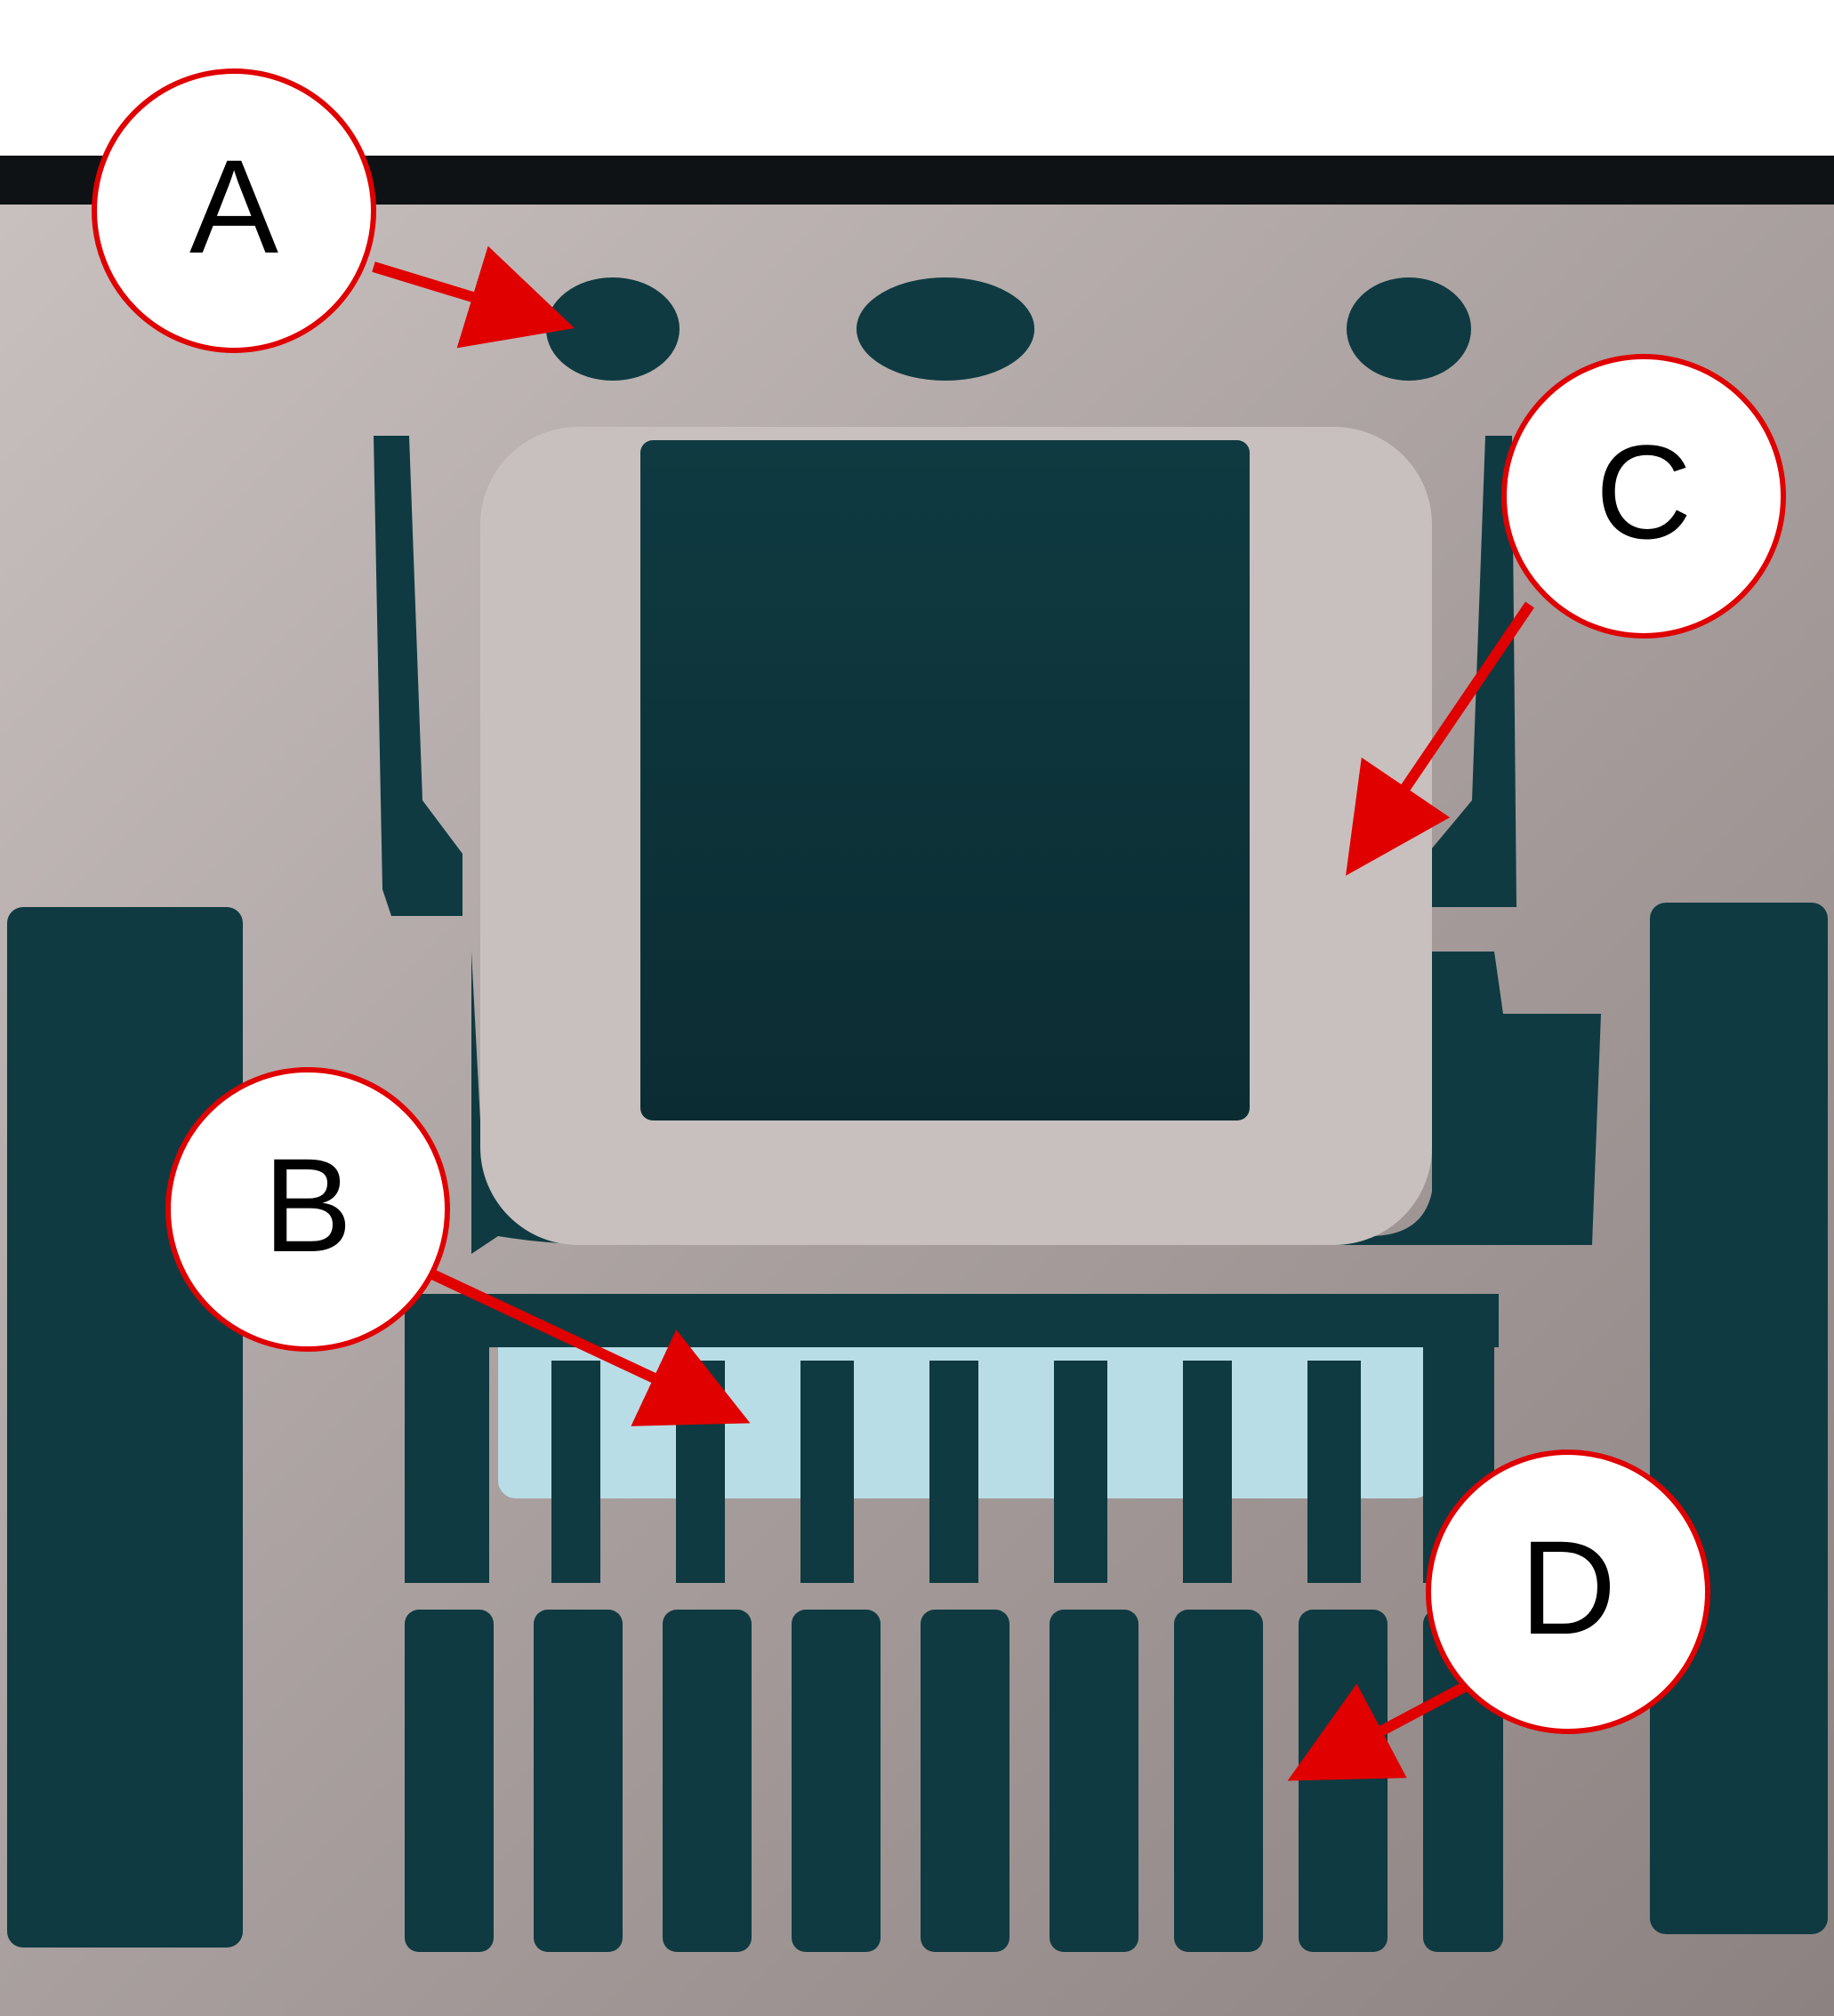 This screenshot has height=2016, width=1834. I want to click on arrow-c, so click(1440, 738).